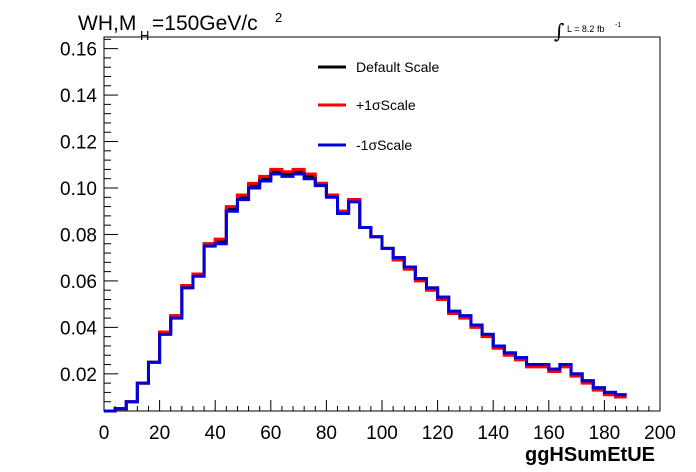  Describe the element at coordinates (384, 145) in the screenshot. I see `legend-label-minus: -1σScale` at that location.